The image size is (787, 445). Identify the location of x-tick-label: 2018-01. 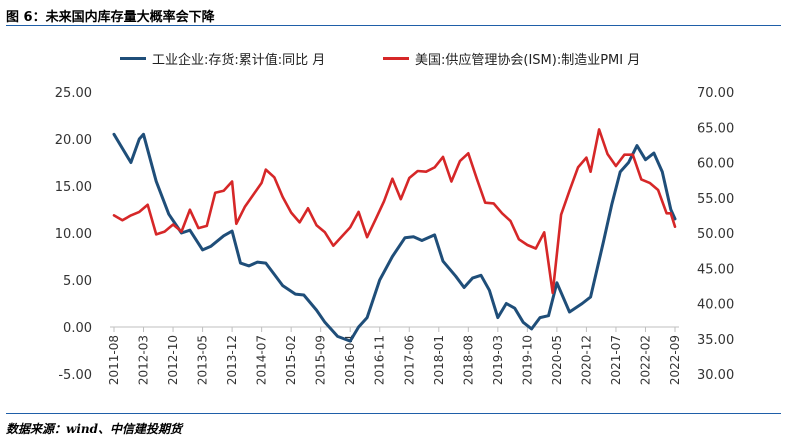
(439, 360).